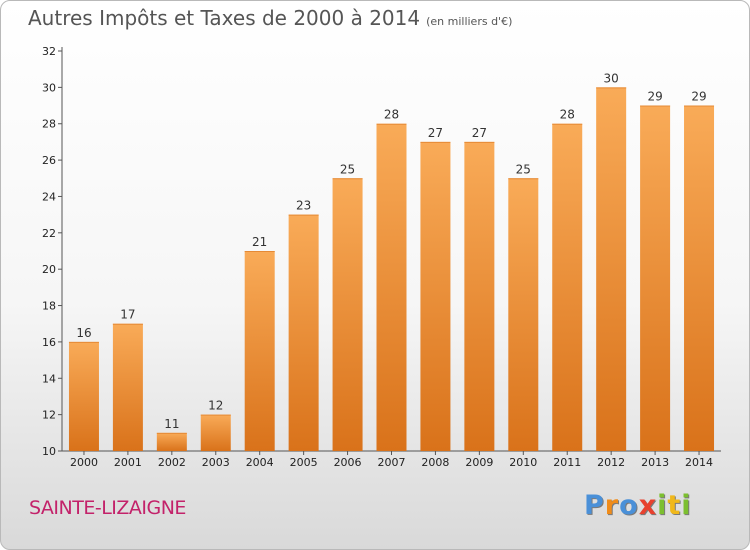 This screenshot has height=550, width=750. What do you see at coordinates (52, 251) in the screenshot?
I see `y-axis: 10 12 14 16 18 20 22 24 26 28 30 32` at bounding box center [52, 251].